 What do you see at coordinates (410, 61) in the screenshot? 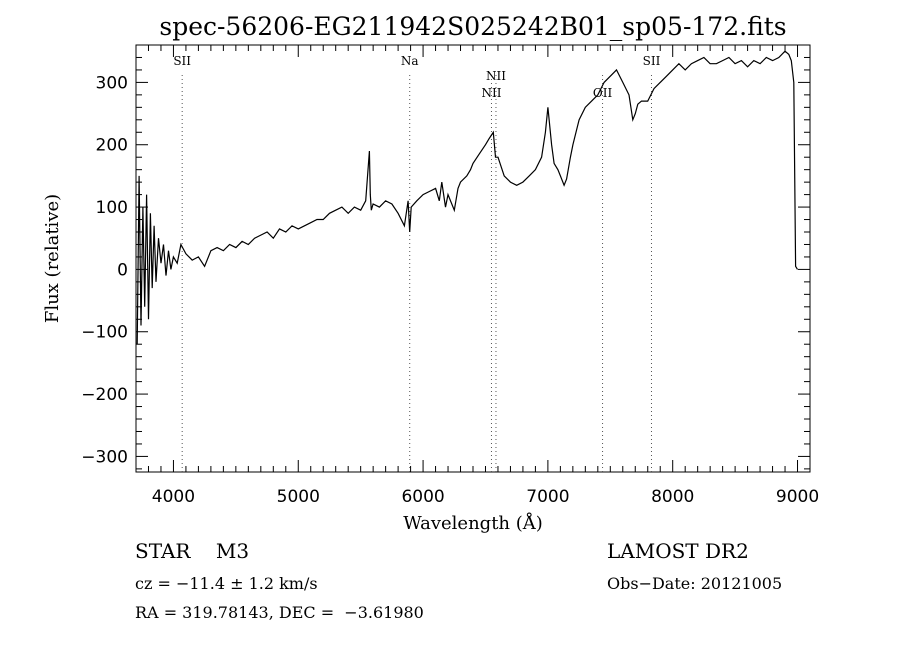
I see `line-marker-label: Na` at bounding box center [410, 61].